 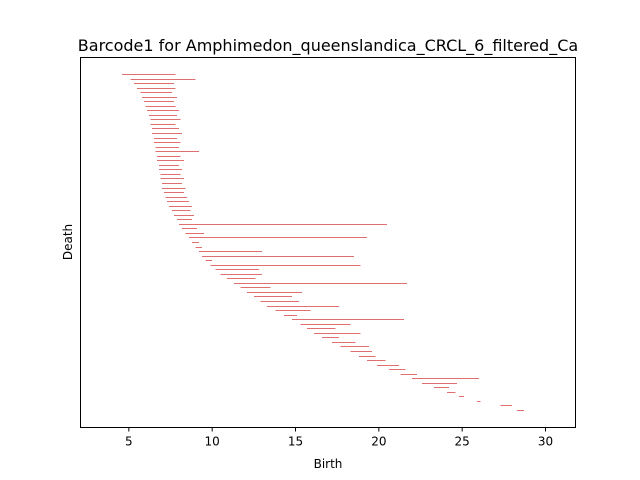 I want to click on x-tick-label: 5, so click(x=129, y=442).